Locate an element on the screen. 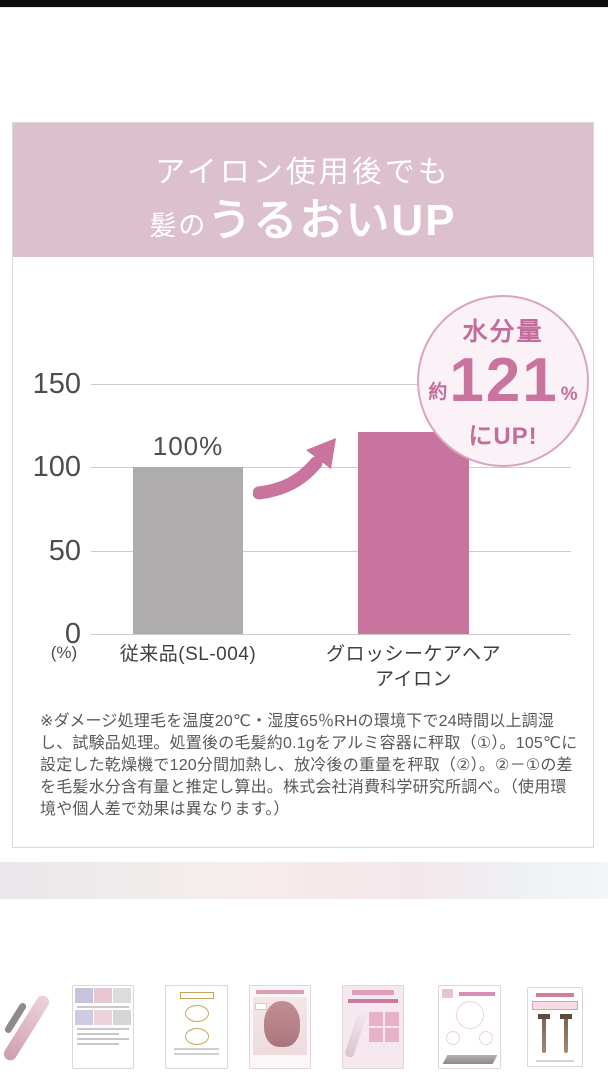 The width and height of the screenshot is (608, 1080). pearl-plate-graphic is located at coordinates (469, 1026).